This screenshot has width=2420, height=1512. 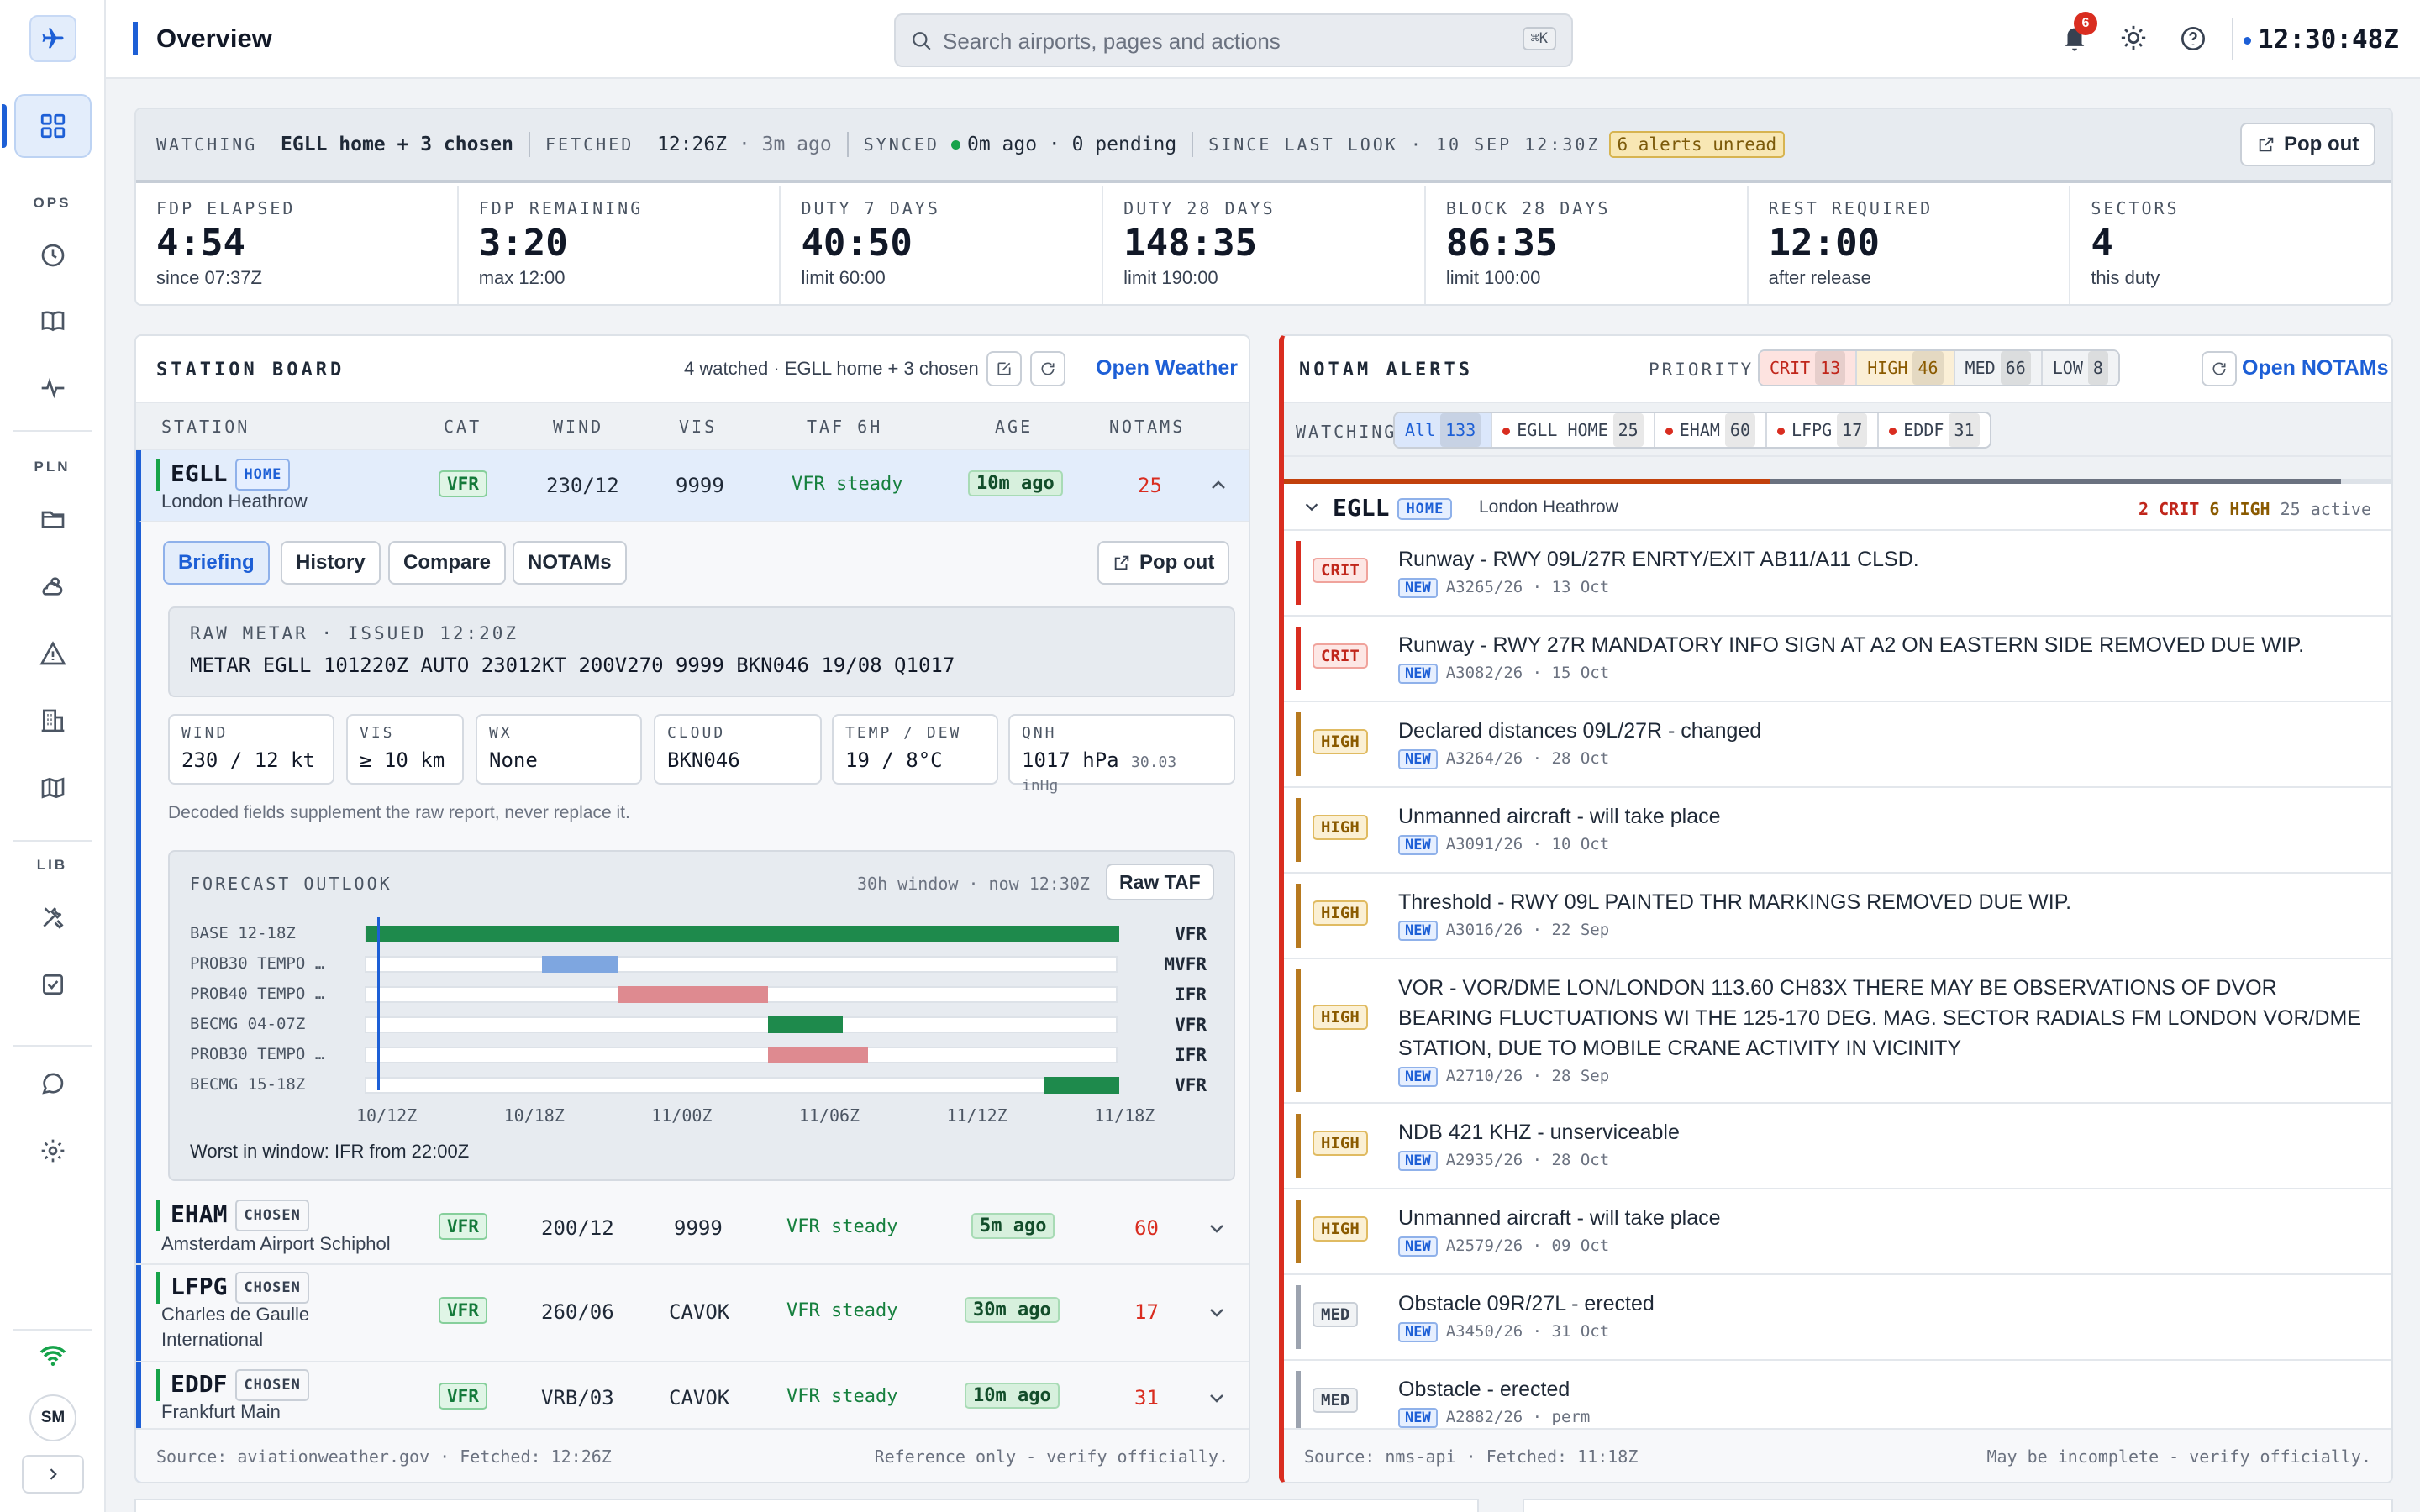 What do you see at coordinates (53, 788) in the screenshot?
I see `sidebar-item-map` at bounding box center [53, 788].